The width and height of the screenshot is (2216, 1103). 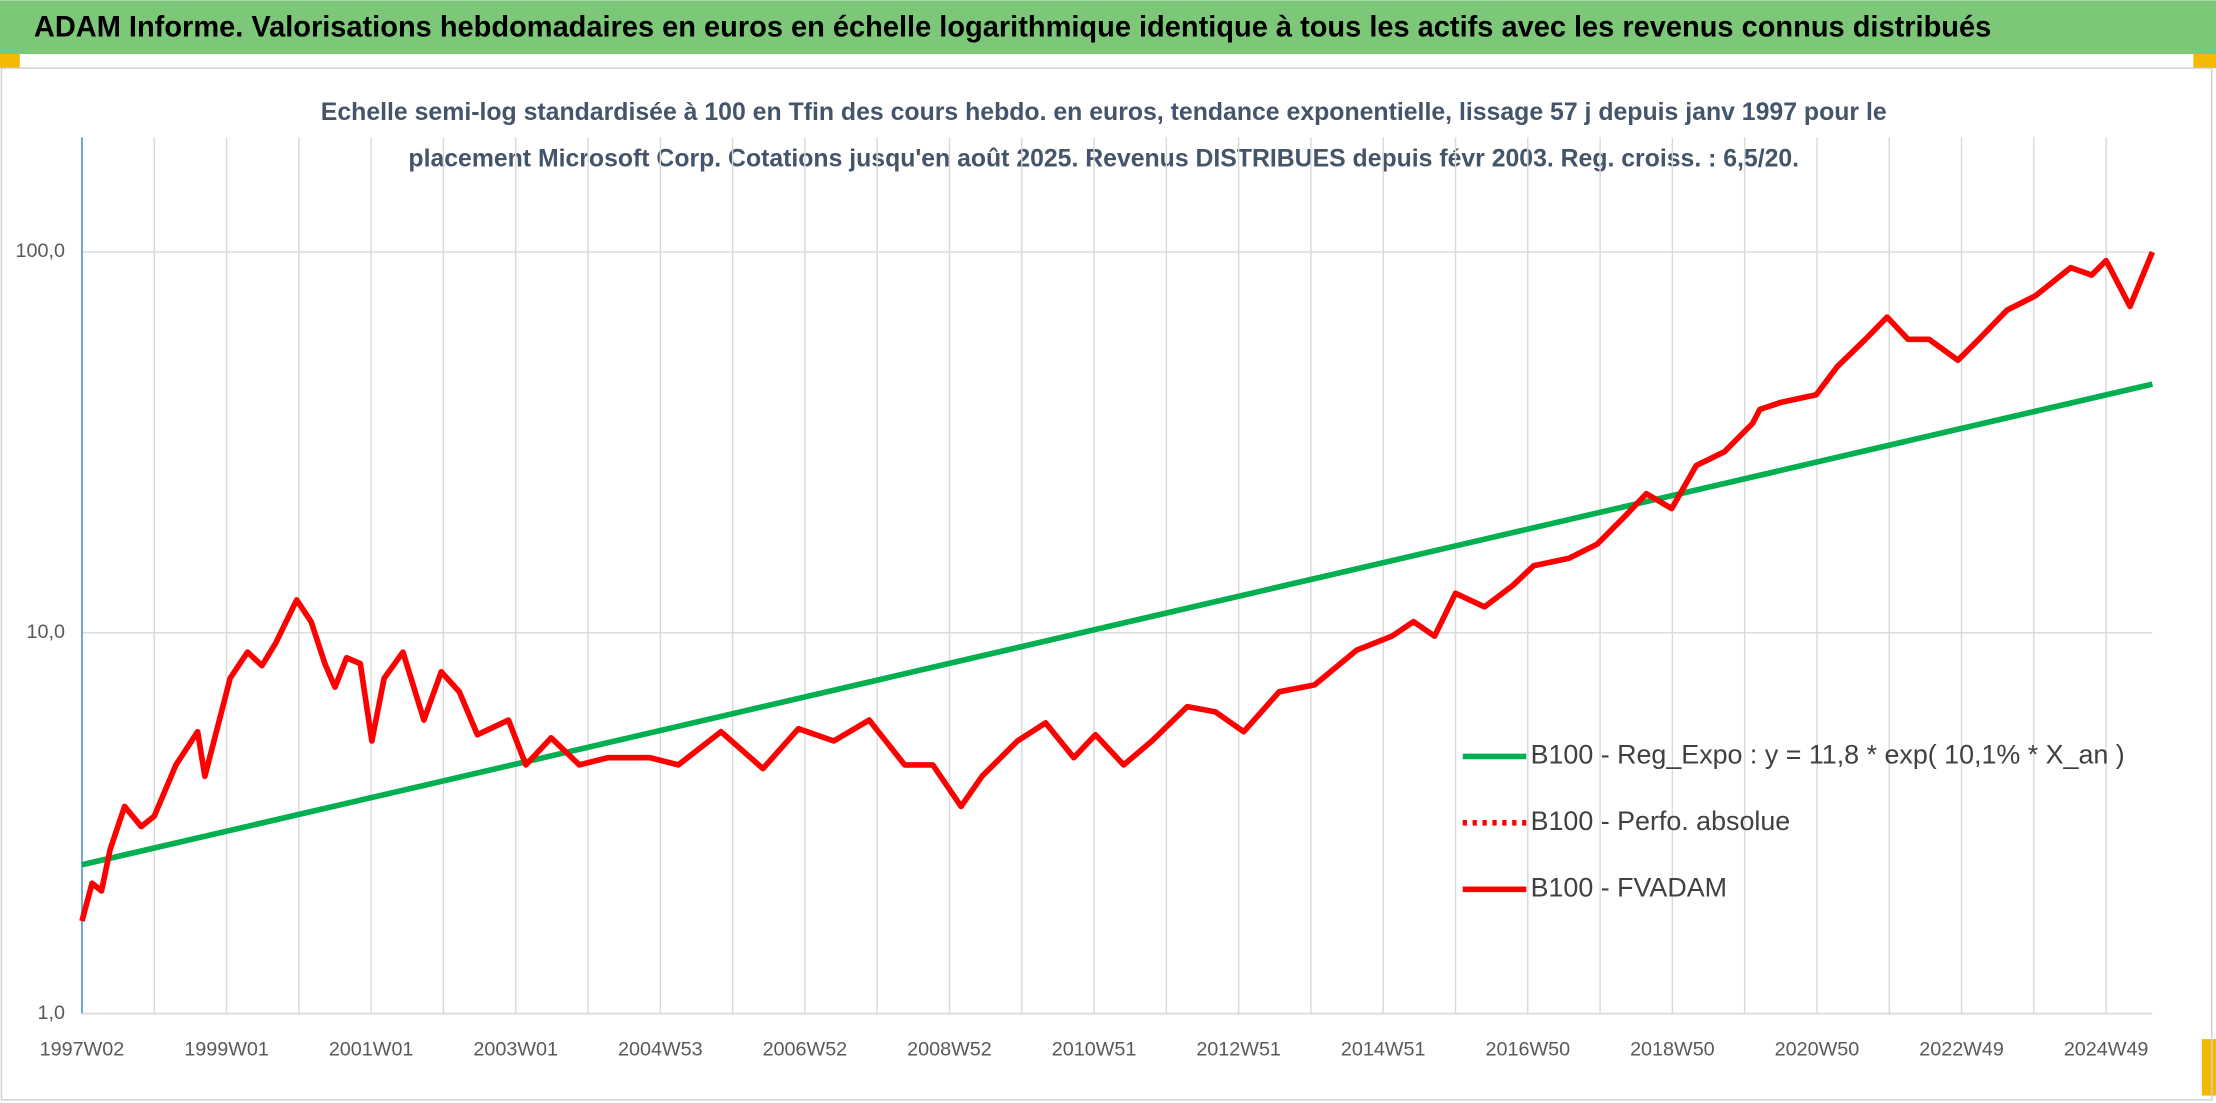 I want to click on x-tick-label: 2001W01, so click(x=371, y=1050).